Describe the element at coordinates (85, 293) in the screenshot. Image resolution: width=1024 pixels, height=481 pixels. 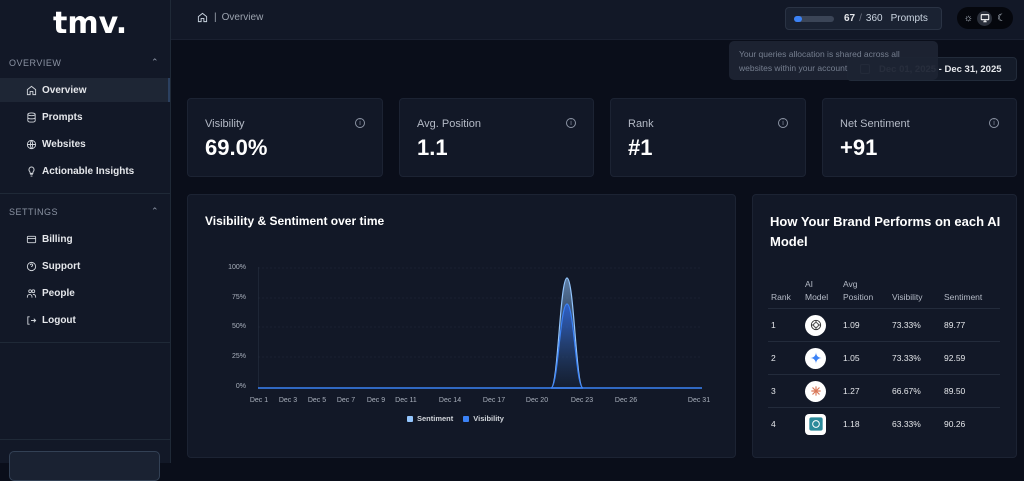
I see `sidebar-item-people: People` at that location.